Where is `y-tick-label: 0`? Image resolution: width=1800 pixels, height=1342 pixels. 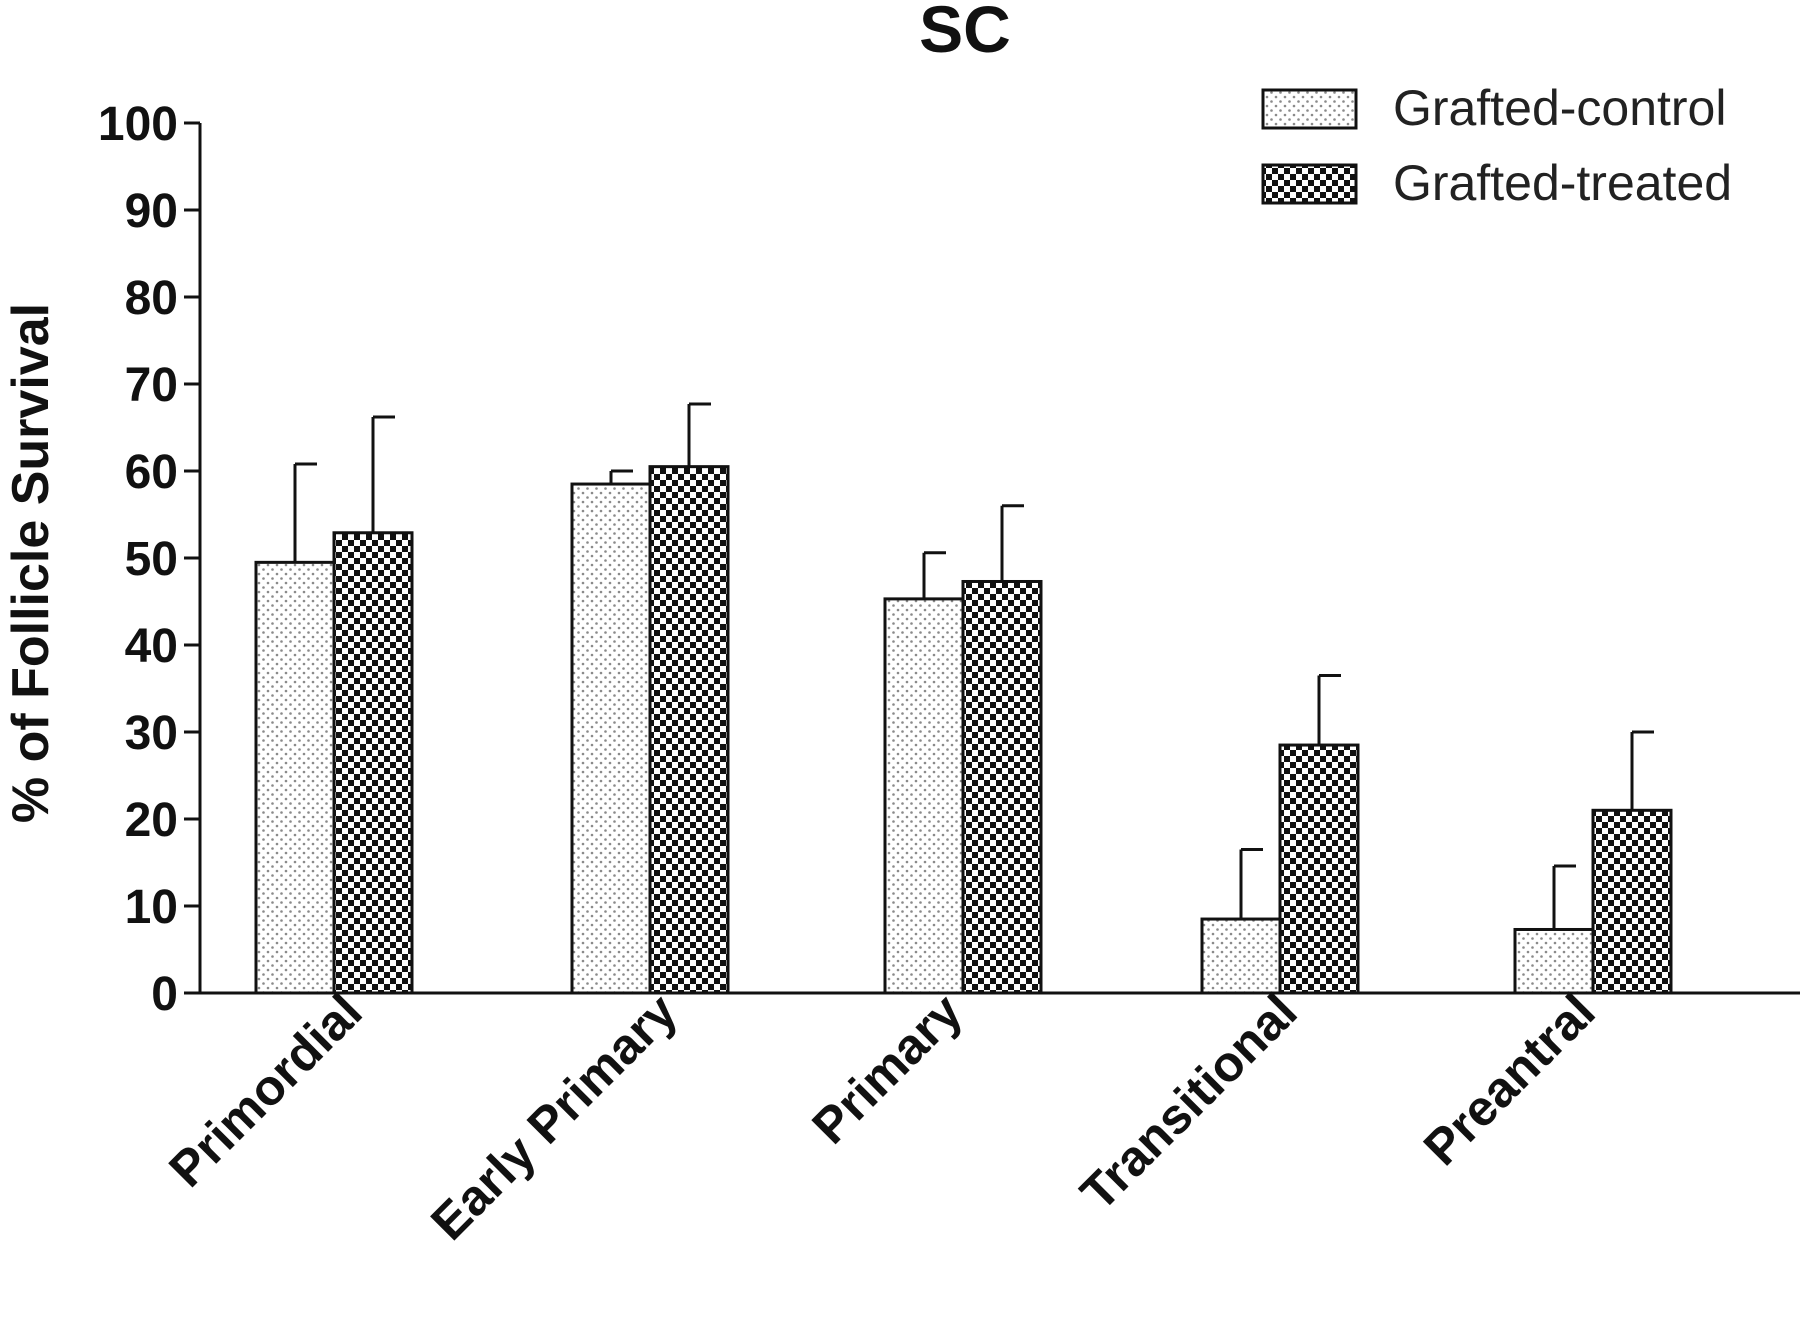
y-tick-label: 0 is located at coordinates (164, 994).